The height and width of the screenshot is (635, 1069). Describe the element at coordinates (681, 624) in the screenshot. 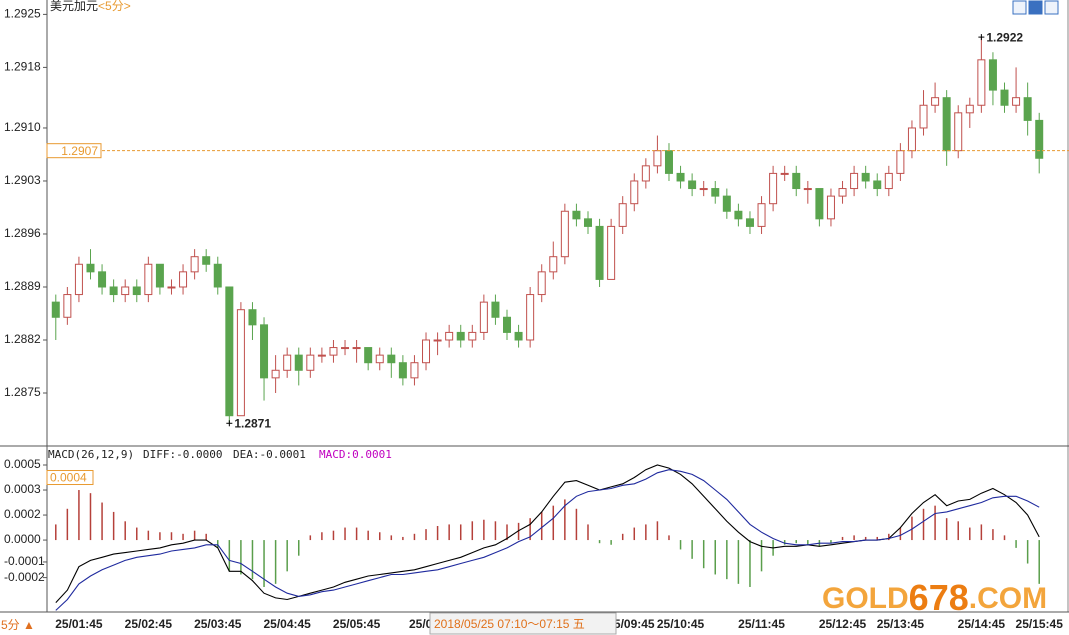

I see `x-tick-label: 25/10:45` at that location.